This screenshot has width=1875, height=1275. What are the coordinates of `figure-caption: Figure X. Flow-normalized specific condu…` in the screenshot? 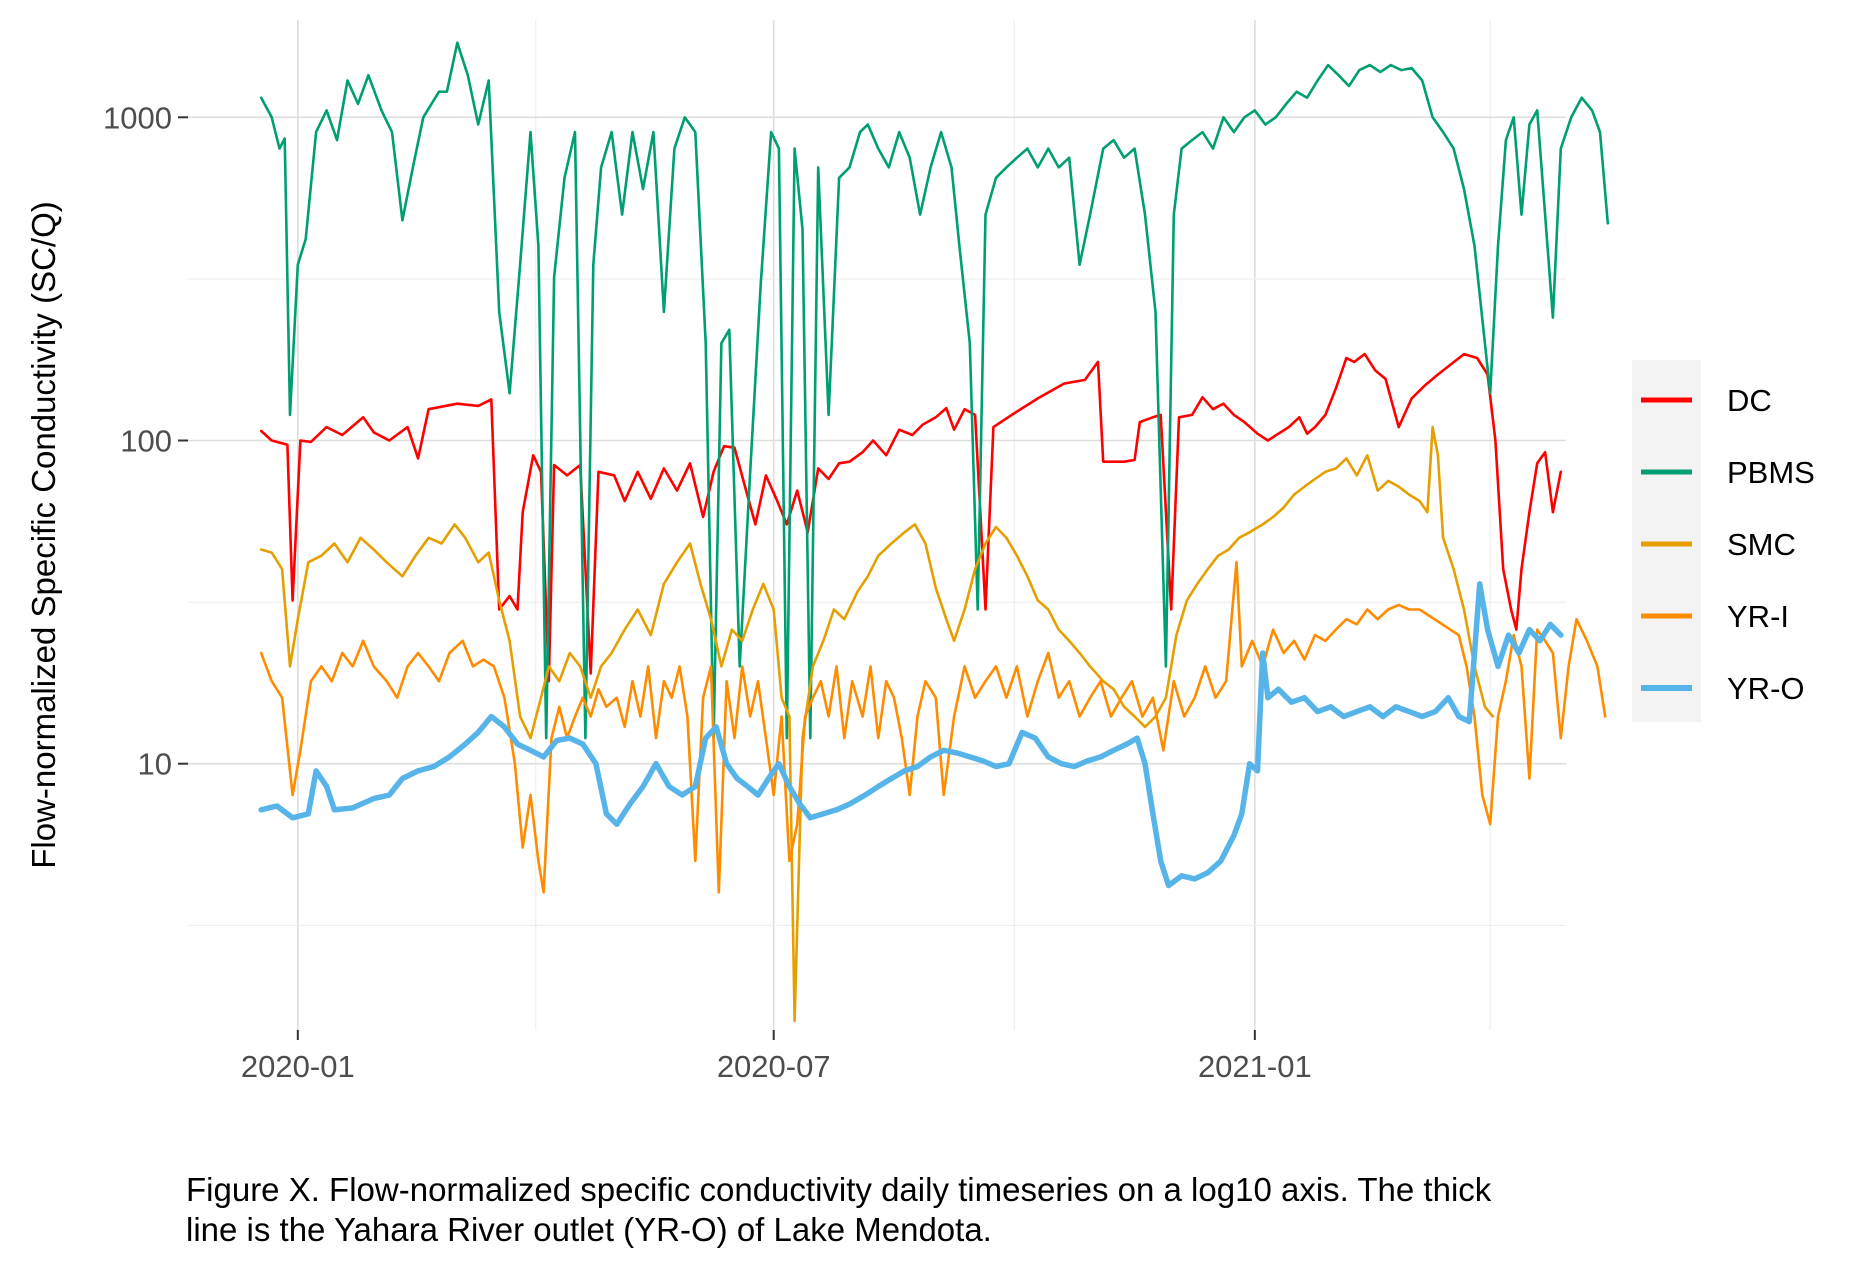 It's located at (1026, 1210).